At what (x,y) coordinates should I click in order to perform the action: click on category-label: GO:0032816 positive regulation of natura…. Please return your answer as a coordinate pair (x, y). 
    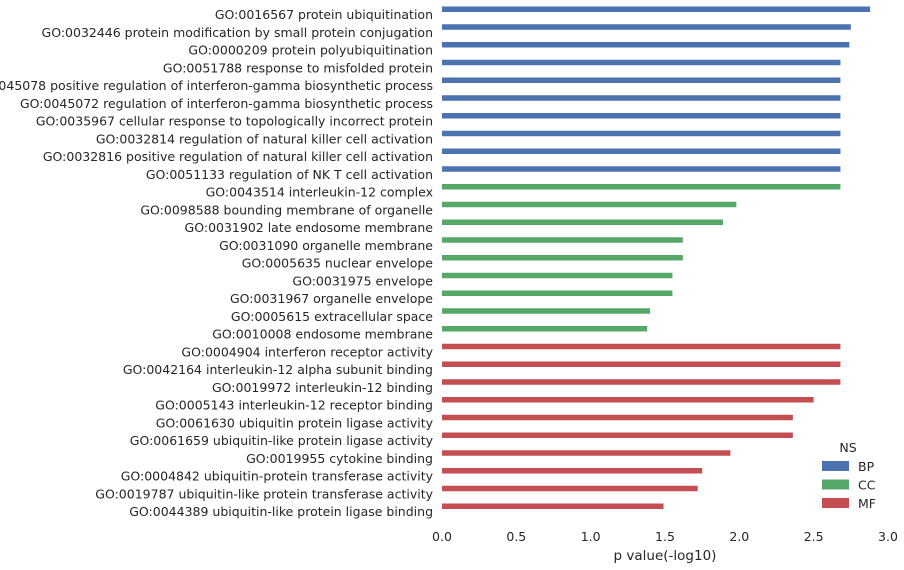
    Looking at the image, I should click on (238, 156).